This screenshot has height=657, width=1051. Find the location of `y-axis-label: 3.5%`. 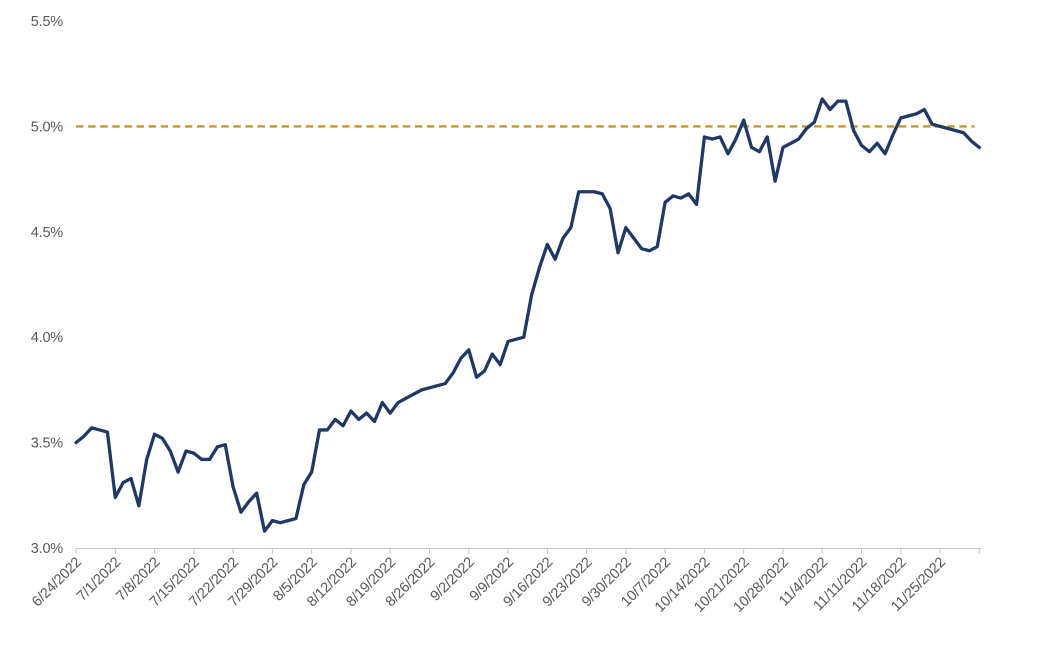

y-axis-label: 3.5% is located at coordinates (47, 444).